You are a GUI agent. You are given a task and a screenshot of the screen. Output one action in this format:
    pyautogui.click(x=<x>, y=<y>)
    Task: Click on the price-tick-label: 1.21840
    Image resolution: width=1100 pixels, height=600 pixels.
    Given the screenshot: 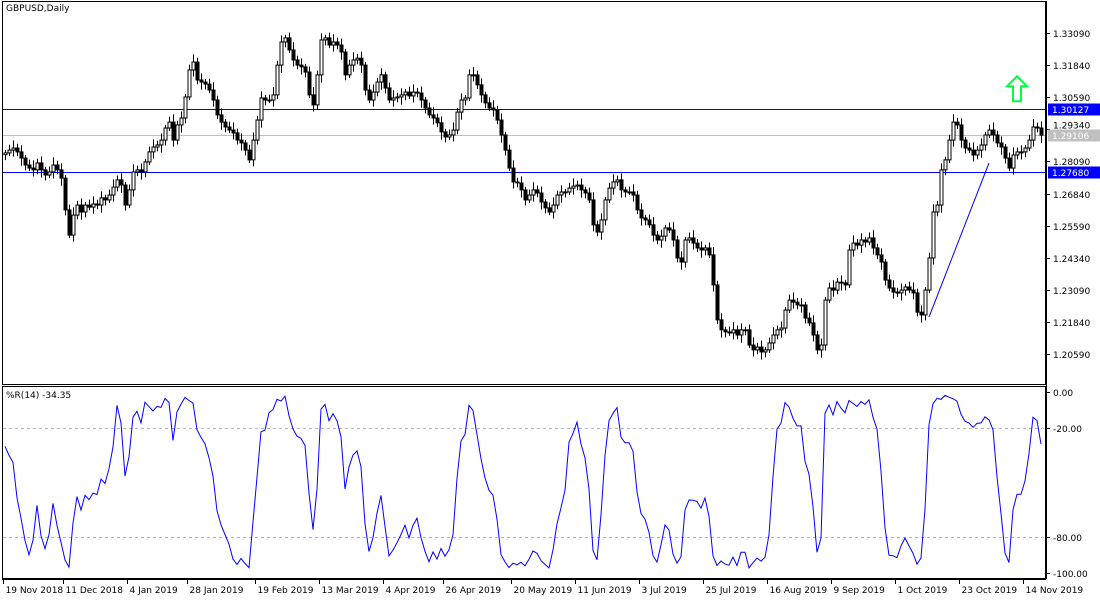 What is the action you would take?
    pyautogui.click(x=1071, y=324)
    